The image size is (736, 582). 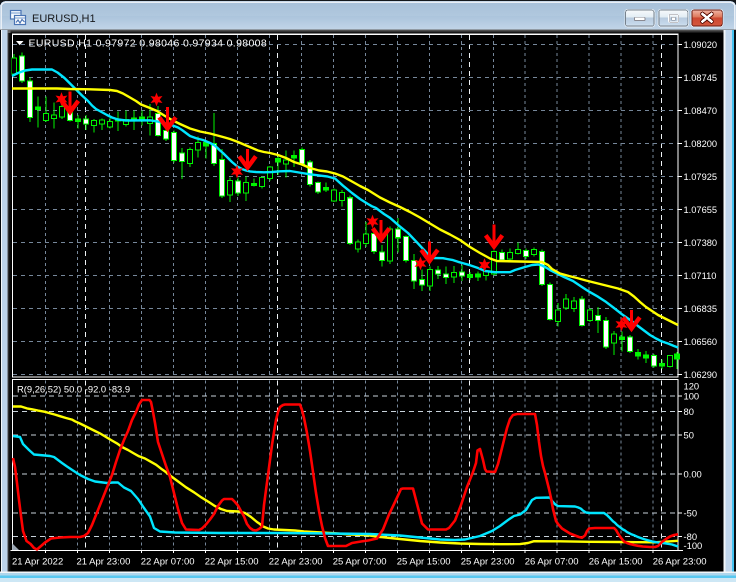 I want to click on svg-text: 1.06835, so click(x=701, y=309).